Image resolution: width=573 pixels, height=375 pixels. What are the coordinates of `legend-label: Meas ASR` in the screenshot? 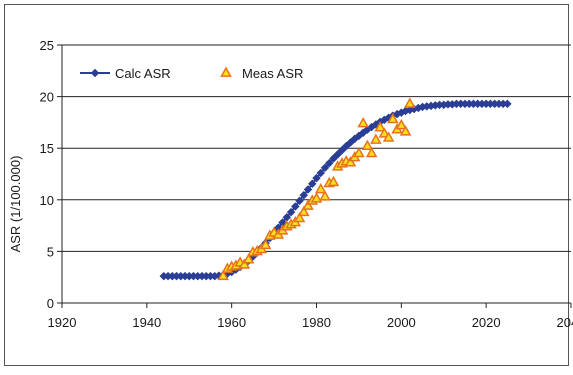 It's located at (272, 73).